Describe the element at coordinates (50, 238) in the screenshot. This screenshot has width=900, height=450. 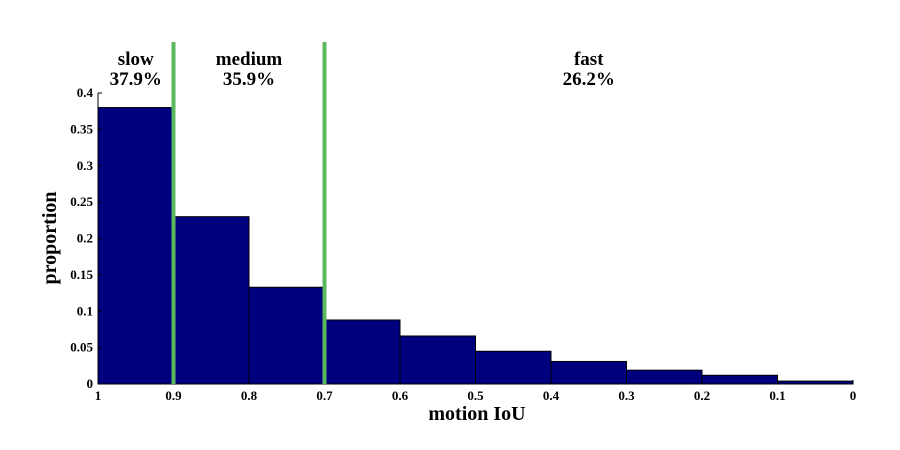
I see `y-axis-label: proportion` at that location.